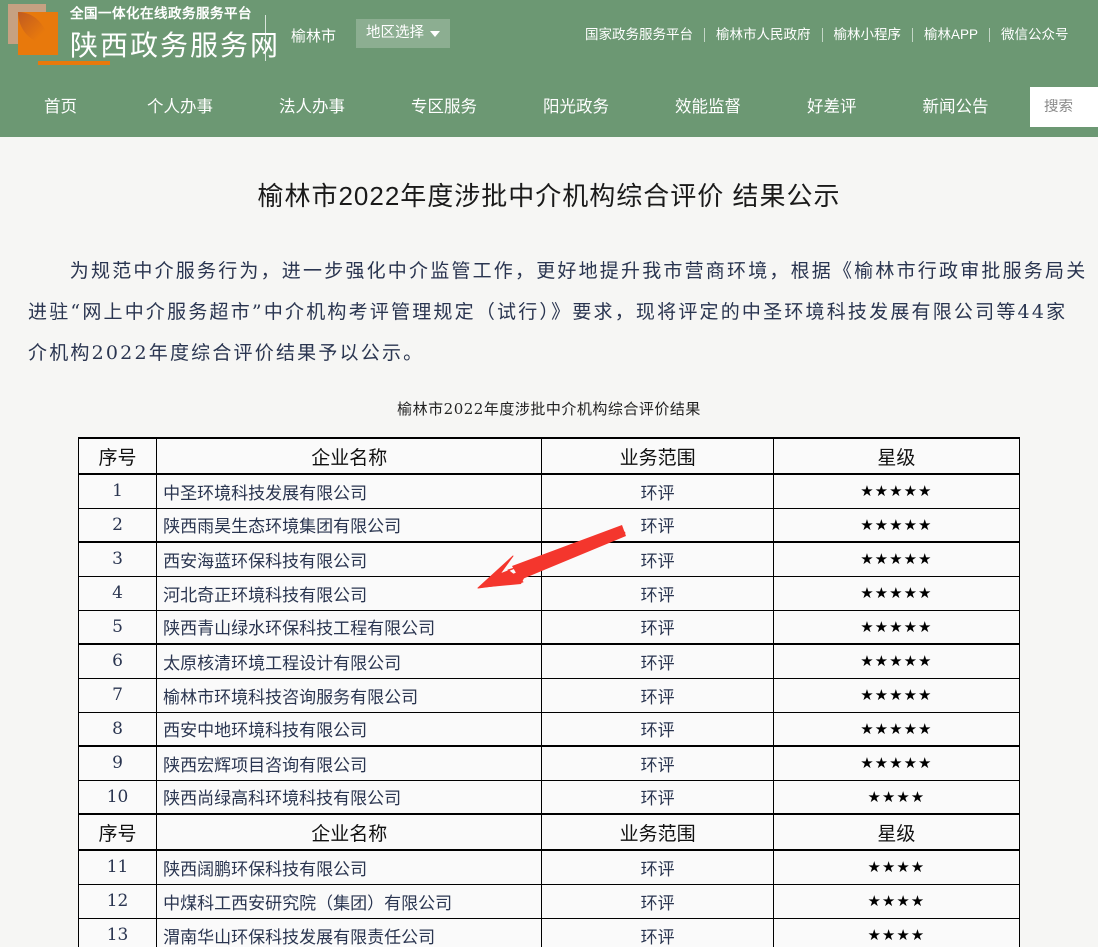  What do you see at coordinates (349, 491) in the screenshot?
I see `row-name: 中圣环境科技发展有限公司` at bounding box center [349, 491].